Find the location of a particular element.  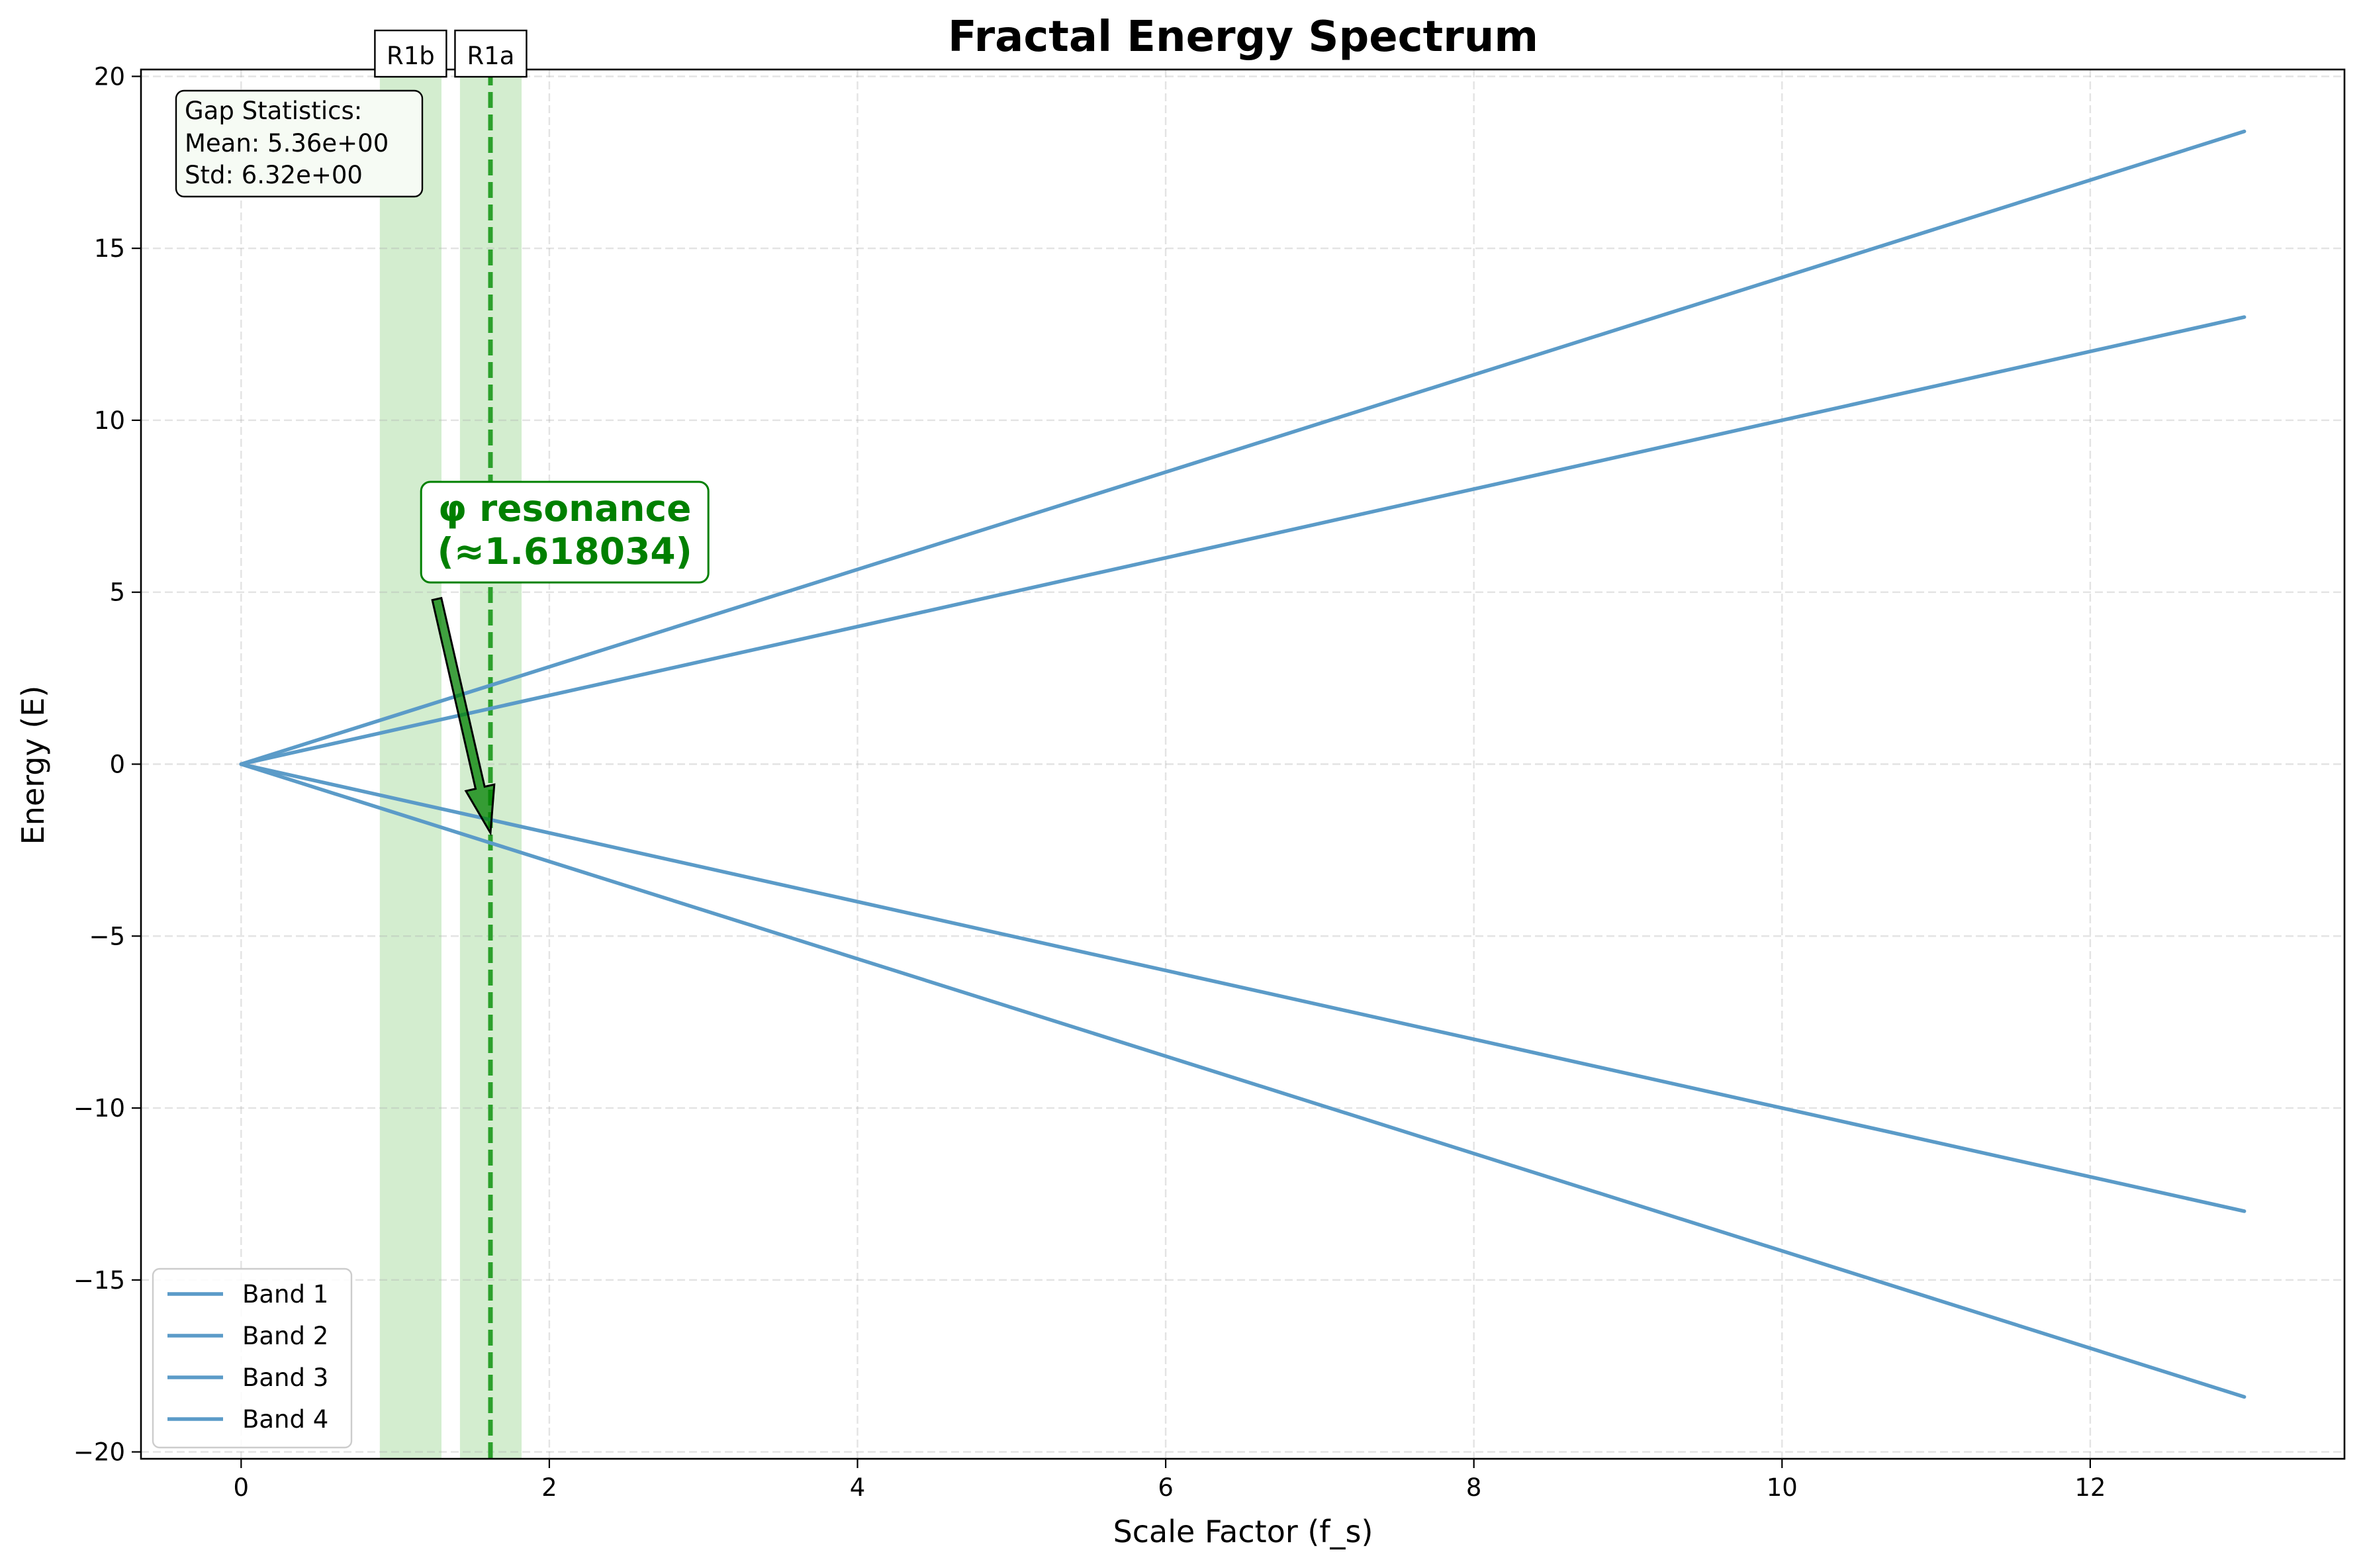

x-tick-label: 10 is located at coordinates (1782, 1487).